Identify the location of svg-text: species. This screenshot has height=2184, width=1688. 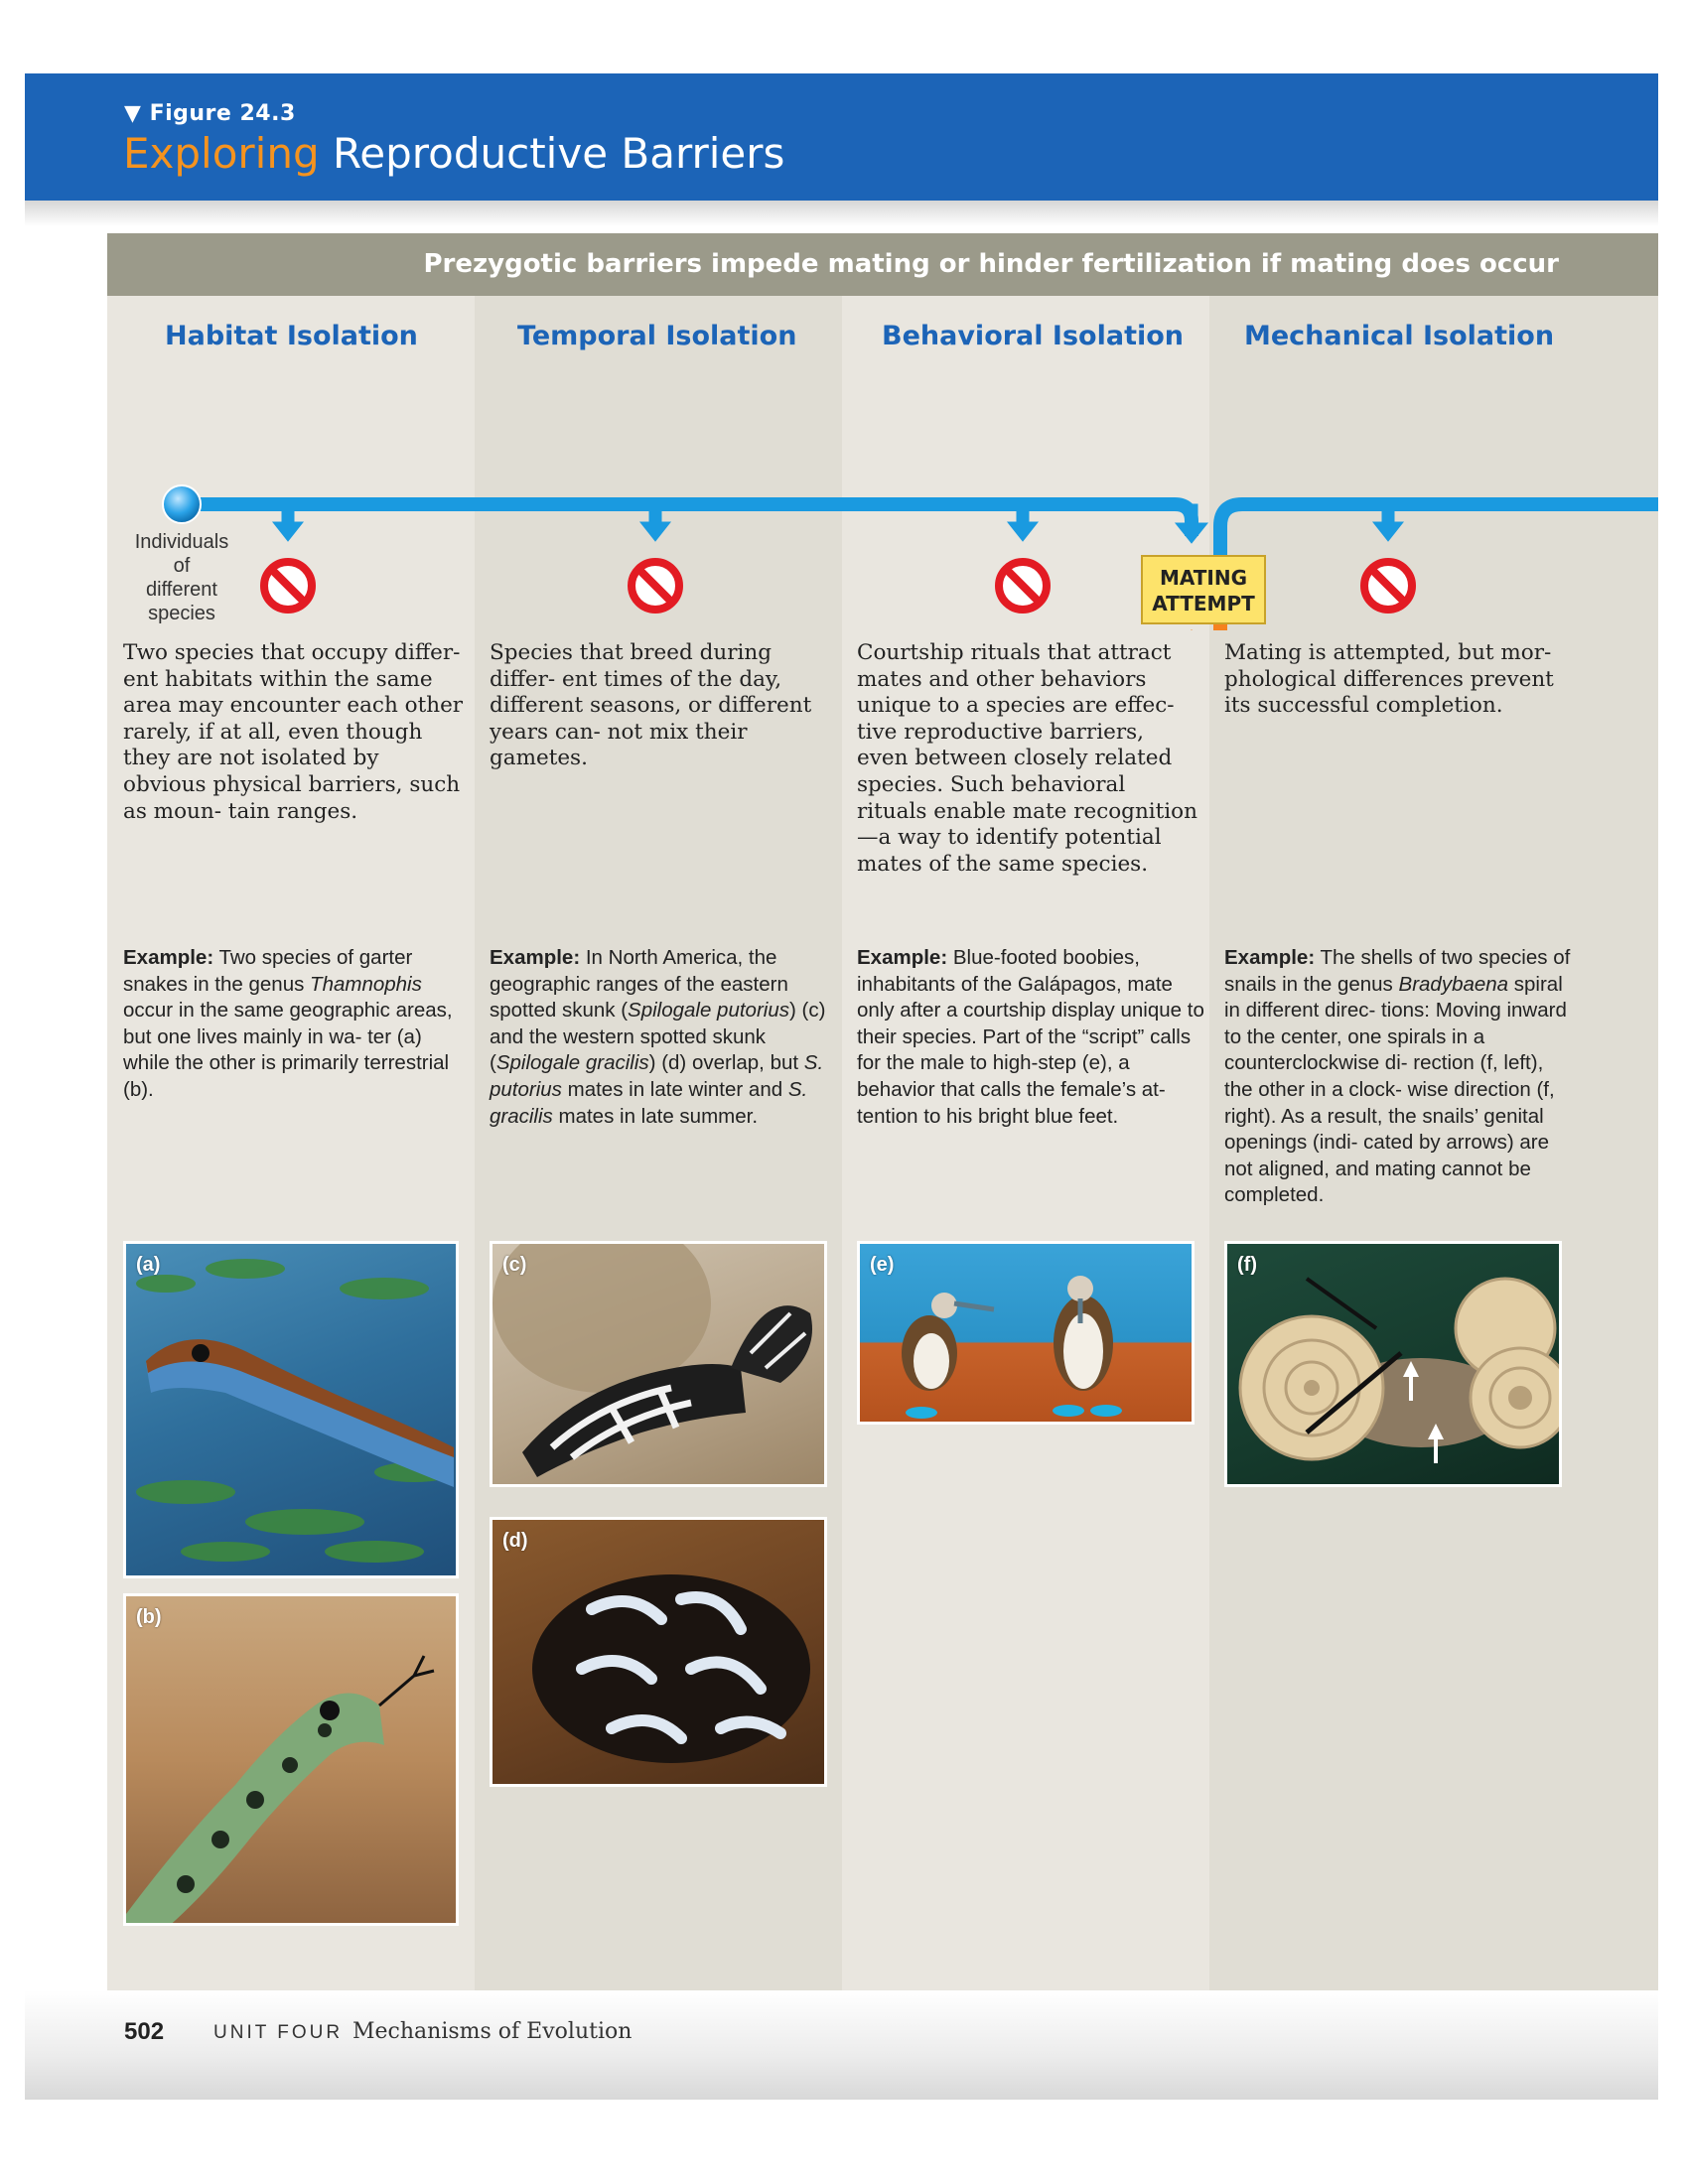
(181, 613).